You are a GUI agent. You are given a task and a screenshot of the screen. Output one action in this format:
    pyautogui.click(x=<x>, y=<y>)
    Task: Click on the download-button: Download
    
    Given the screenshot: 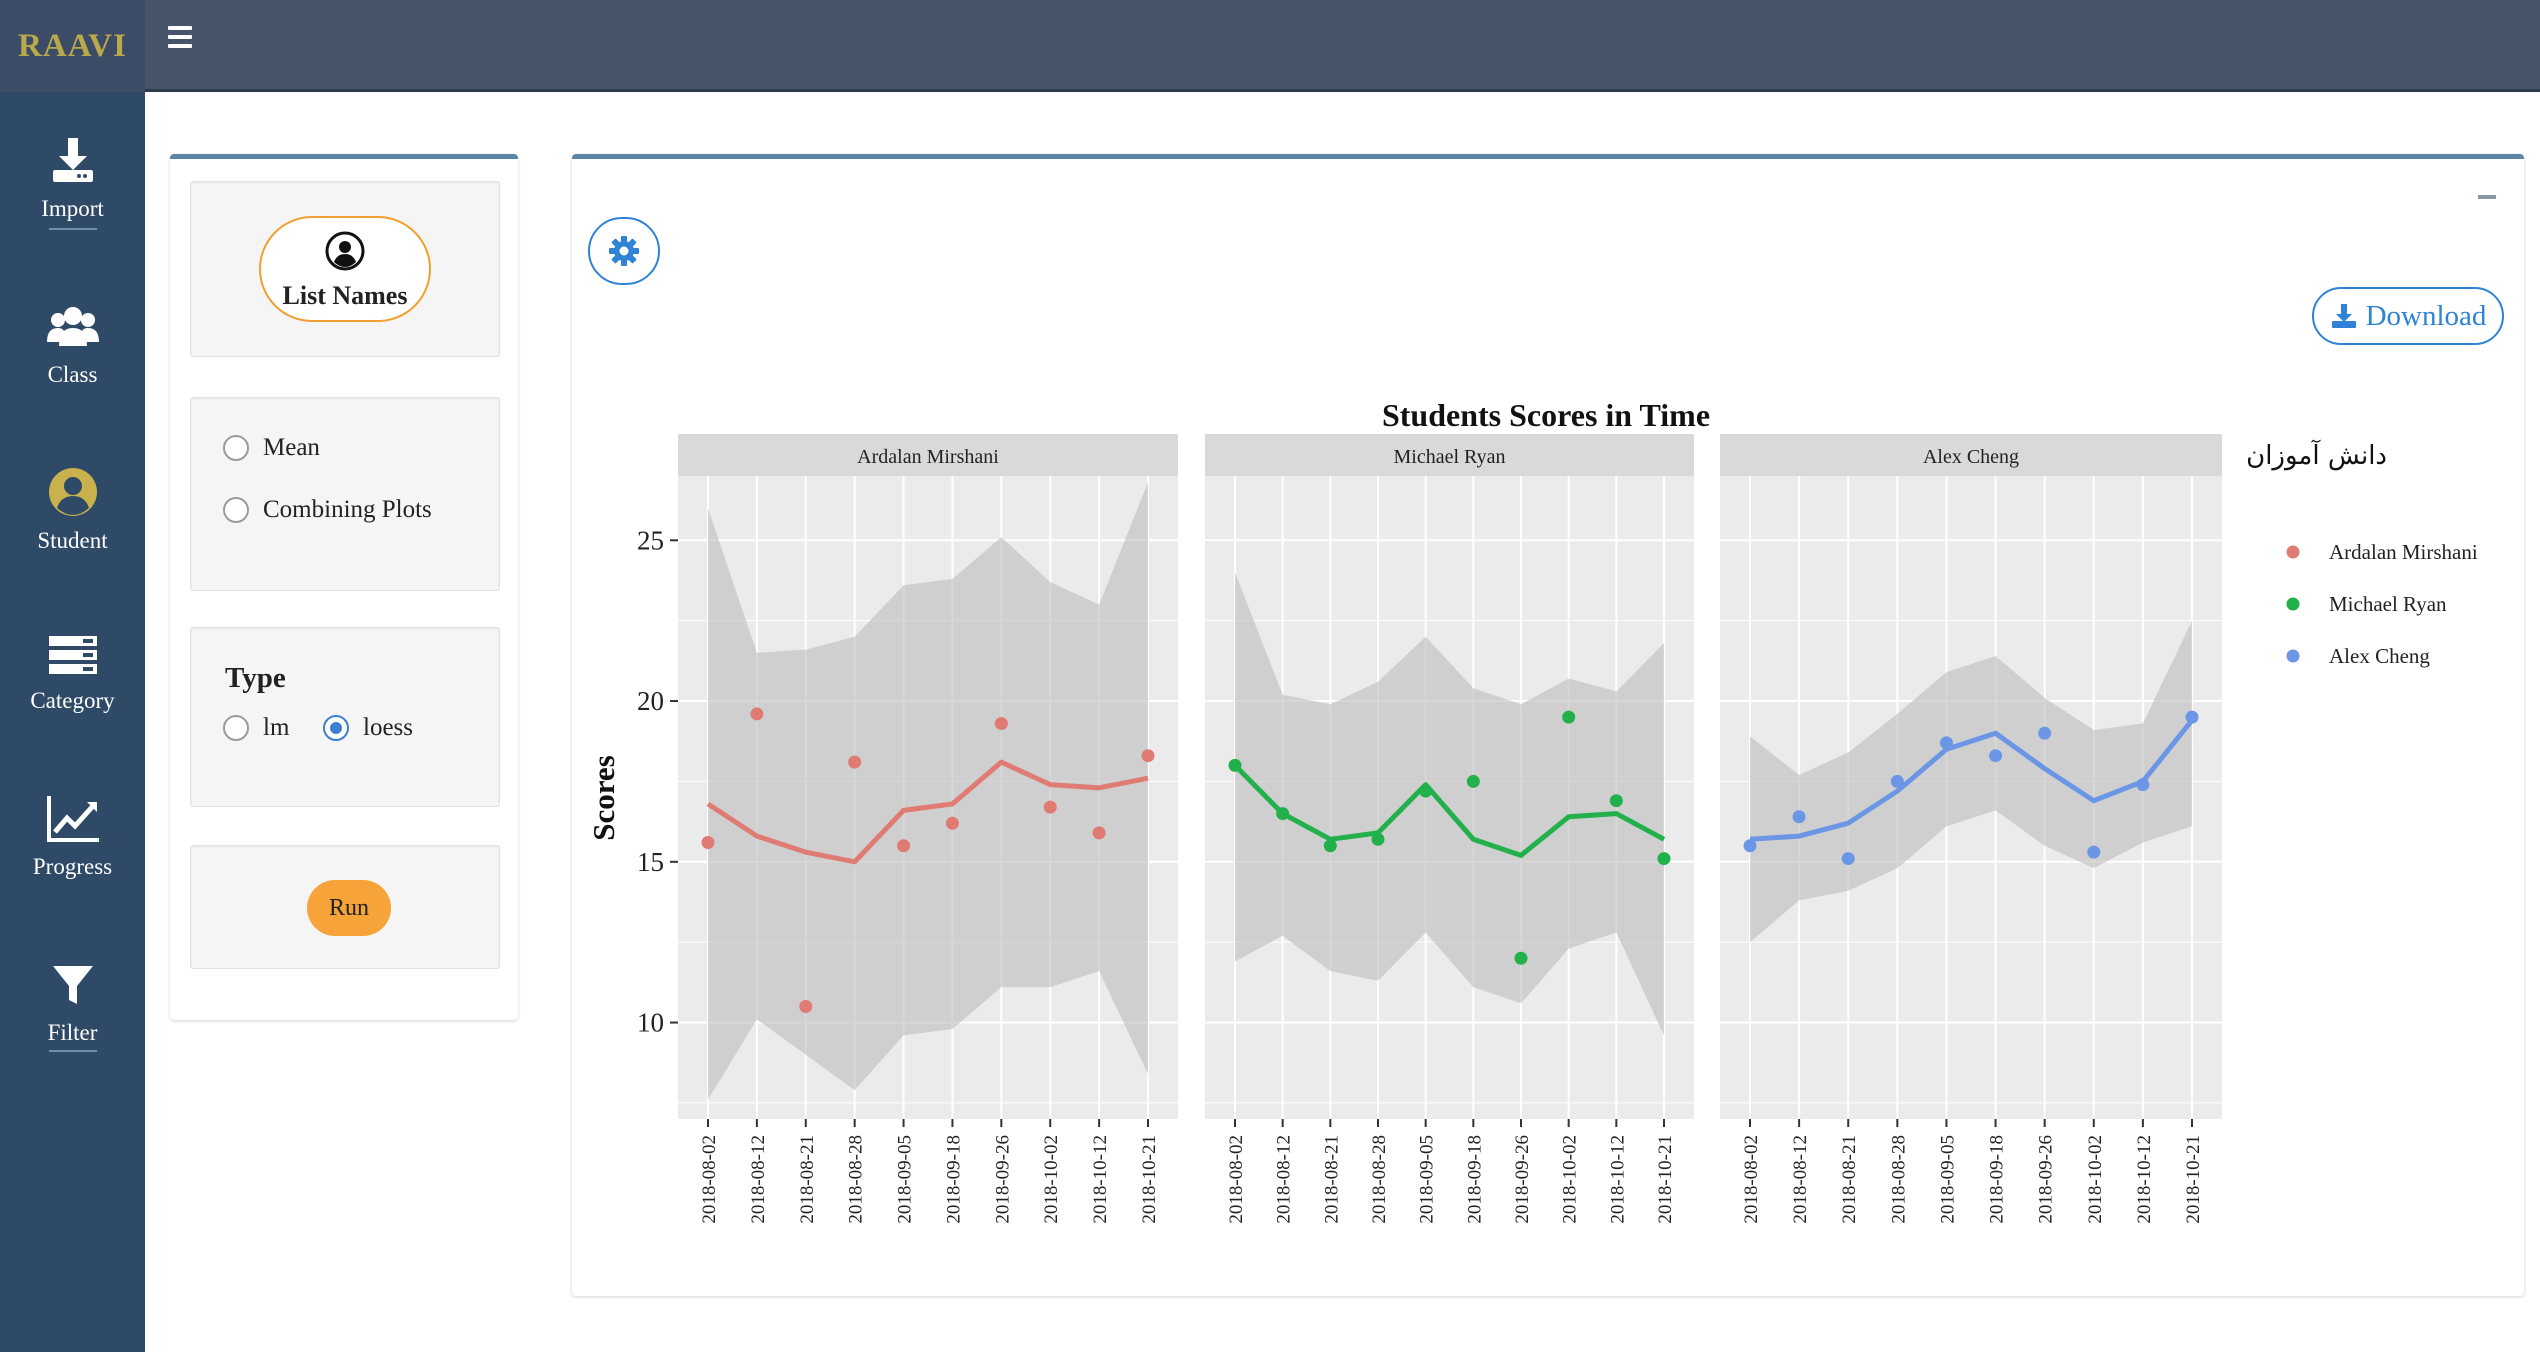 What is the action you would take?
    pyautogui.click(x=2408, y=316)
    